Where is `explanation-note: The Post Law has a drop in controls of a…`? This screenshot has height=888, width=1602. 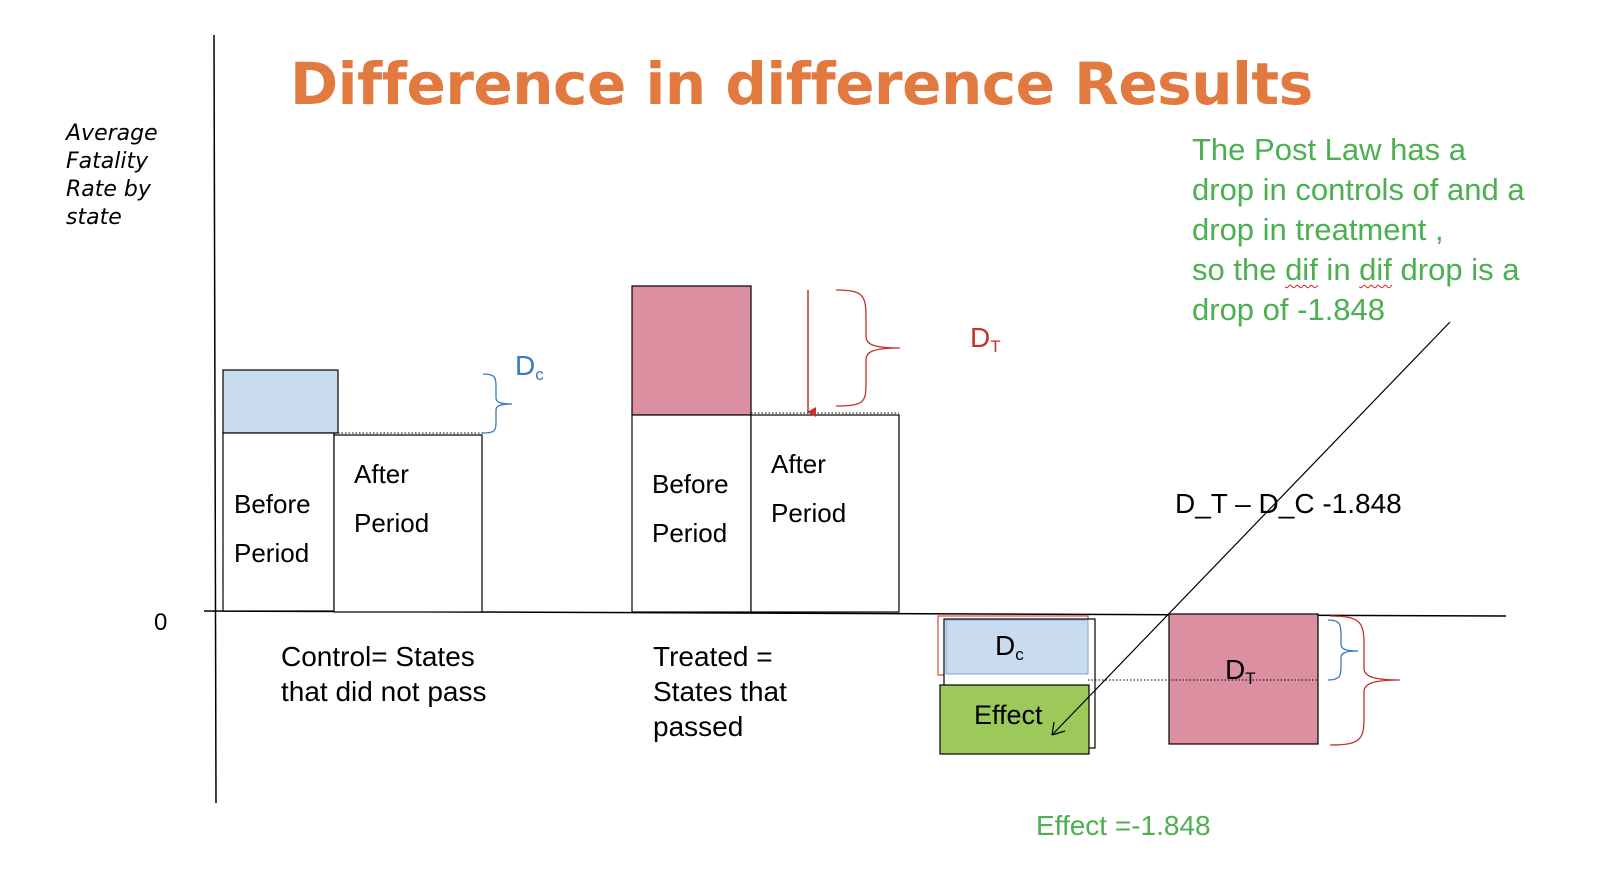 explanation-note: The Post Law has a drop in controls of a… is located at coordinates (1358, 230).